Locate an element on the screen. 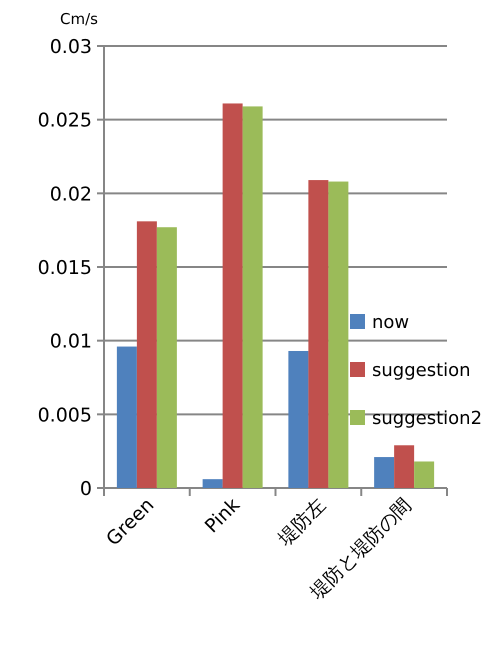 This screenshot has width=501, height=658. y-tick-label: 0.02 is located at coordinates (71, 194).